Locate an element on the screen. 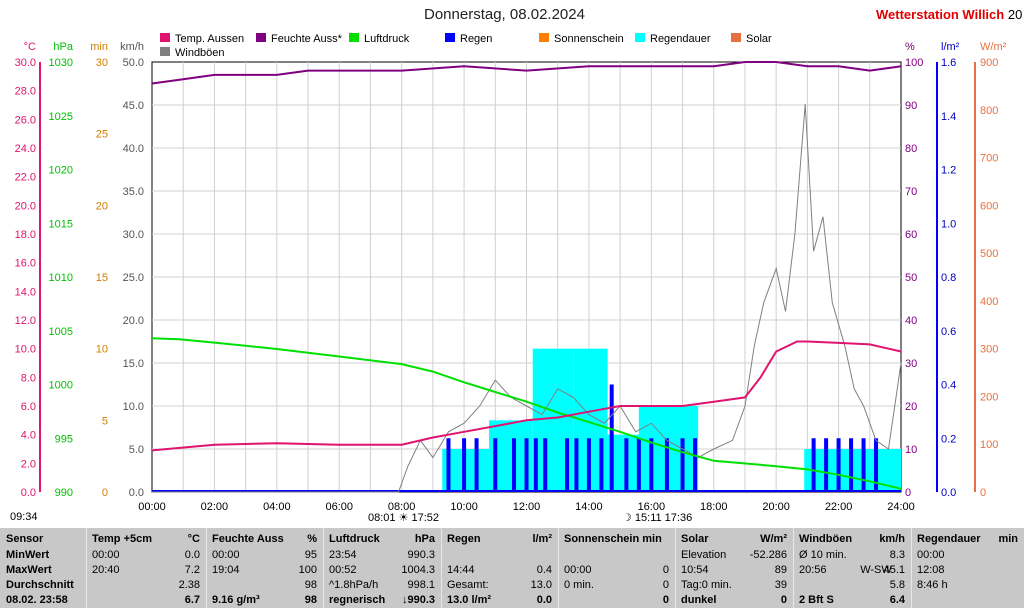  table-row: ^1.8hPa/h 998.1 is located at coordinates (379, 585).